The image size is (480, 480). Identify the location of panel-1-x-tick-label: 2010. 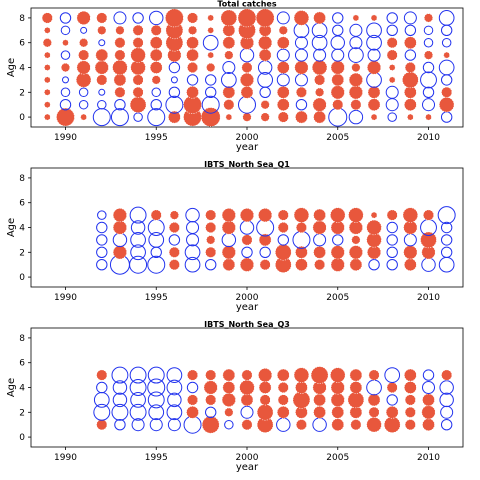
(428, 138).